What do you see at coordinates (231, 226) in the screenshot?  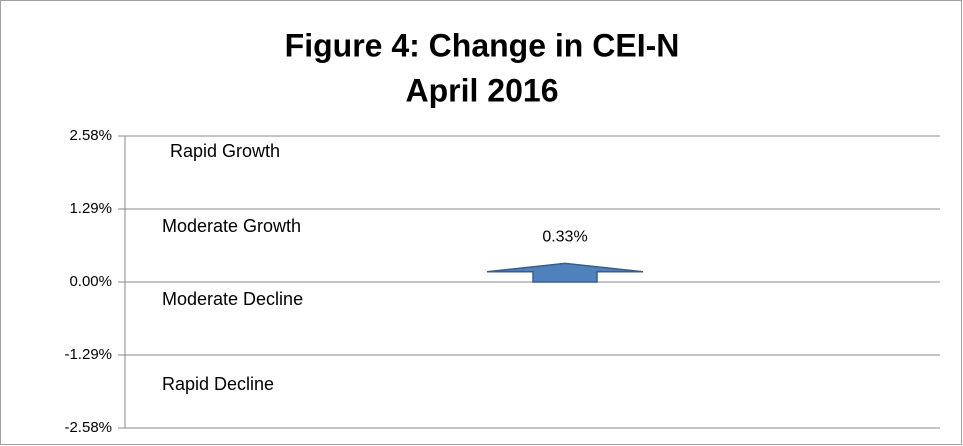 I see `zone-label: Moderate Growth` at bounding box center [231, 226].